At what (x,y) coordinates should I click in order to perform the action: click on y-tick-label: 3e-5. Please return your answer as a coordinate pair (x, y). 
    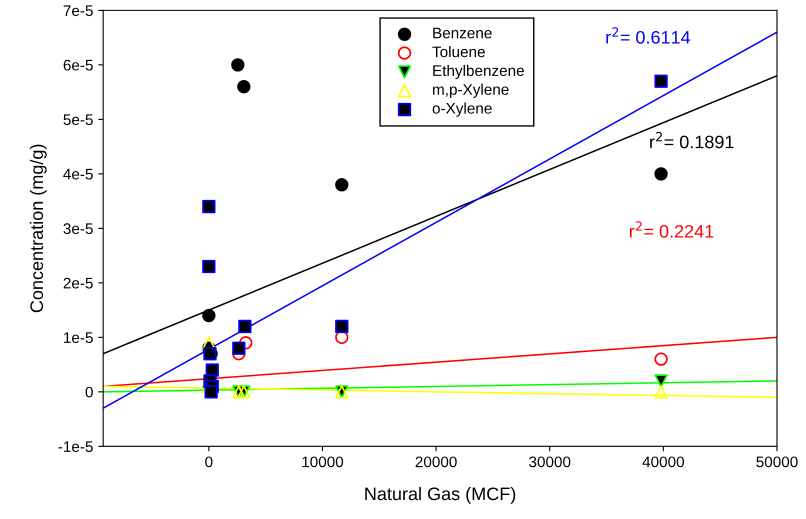
    Looking at the image, I should click on (78, 228).